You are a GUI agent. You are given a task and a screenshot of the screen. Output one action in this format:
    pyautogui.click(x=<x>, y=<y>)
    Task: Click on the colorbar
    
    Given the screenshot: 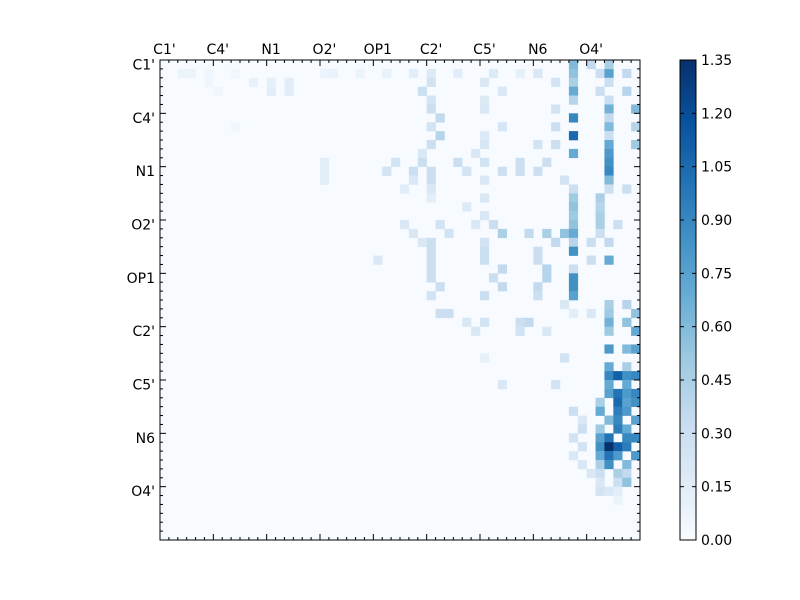 What is the action you would take?
    pyautogui.click(x=688, y=300)
    